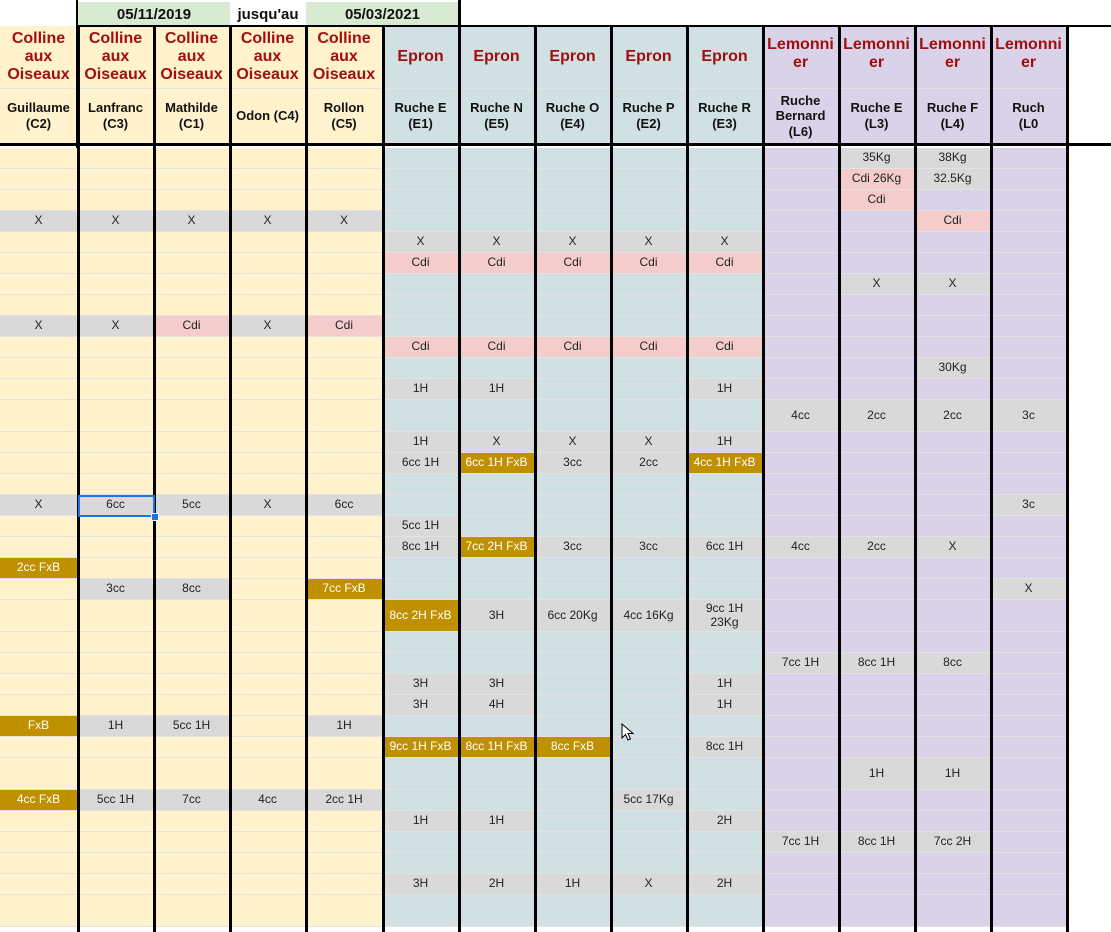 The image size is (1111, 932). What do you see at coordinates (649, 616) in the screenshot?
I see `data-cell: 4cc 16Kg` at bounding box center [649, 616].